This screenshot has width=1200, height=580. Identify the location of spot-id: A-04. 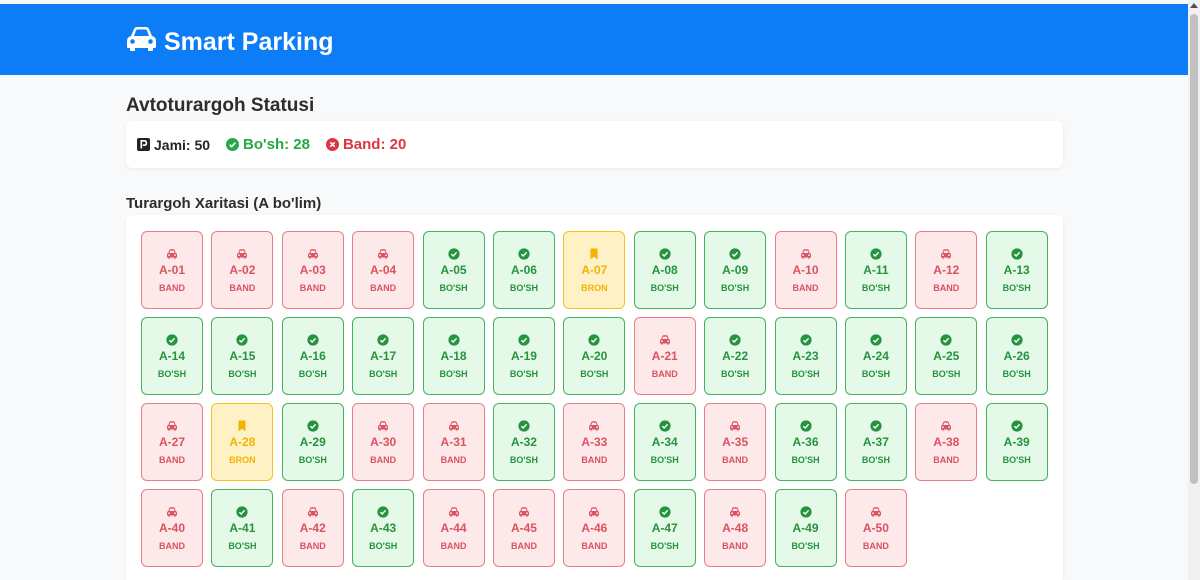
(383, 270).